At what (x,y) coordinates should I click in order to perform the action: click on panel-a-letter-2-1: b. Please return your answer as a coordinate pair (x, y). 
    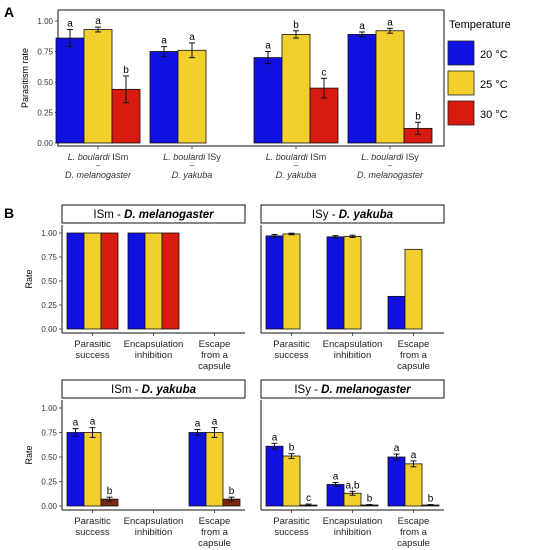
    Looking at the image, I should click on (296, 25).